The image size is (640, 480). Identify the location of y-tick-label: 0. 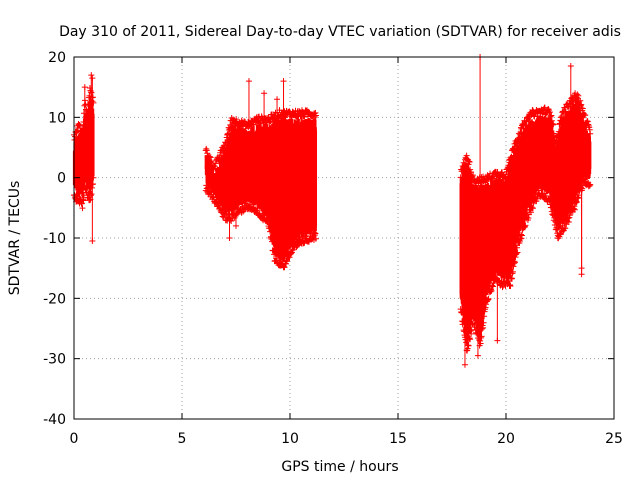
(61, 179).